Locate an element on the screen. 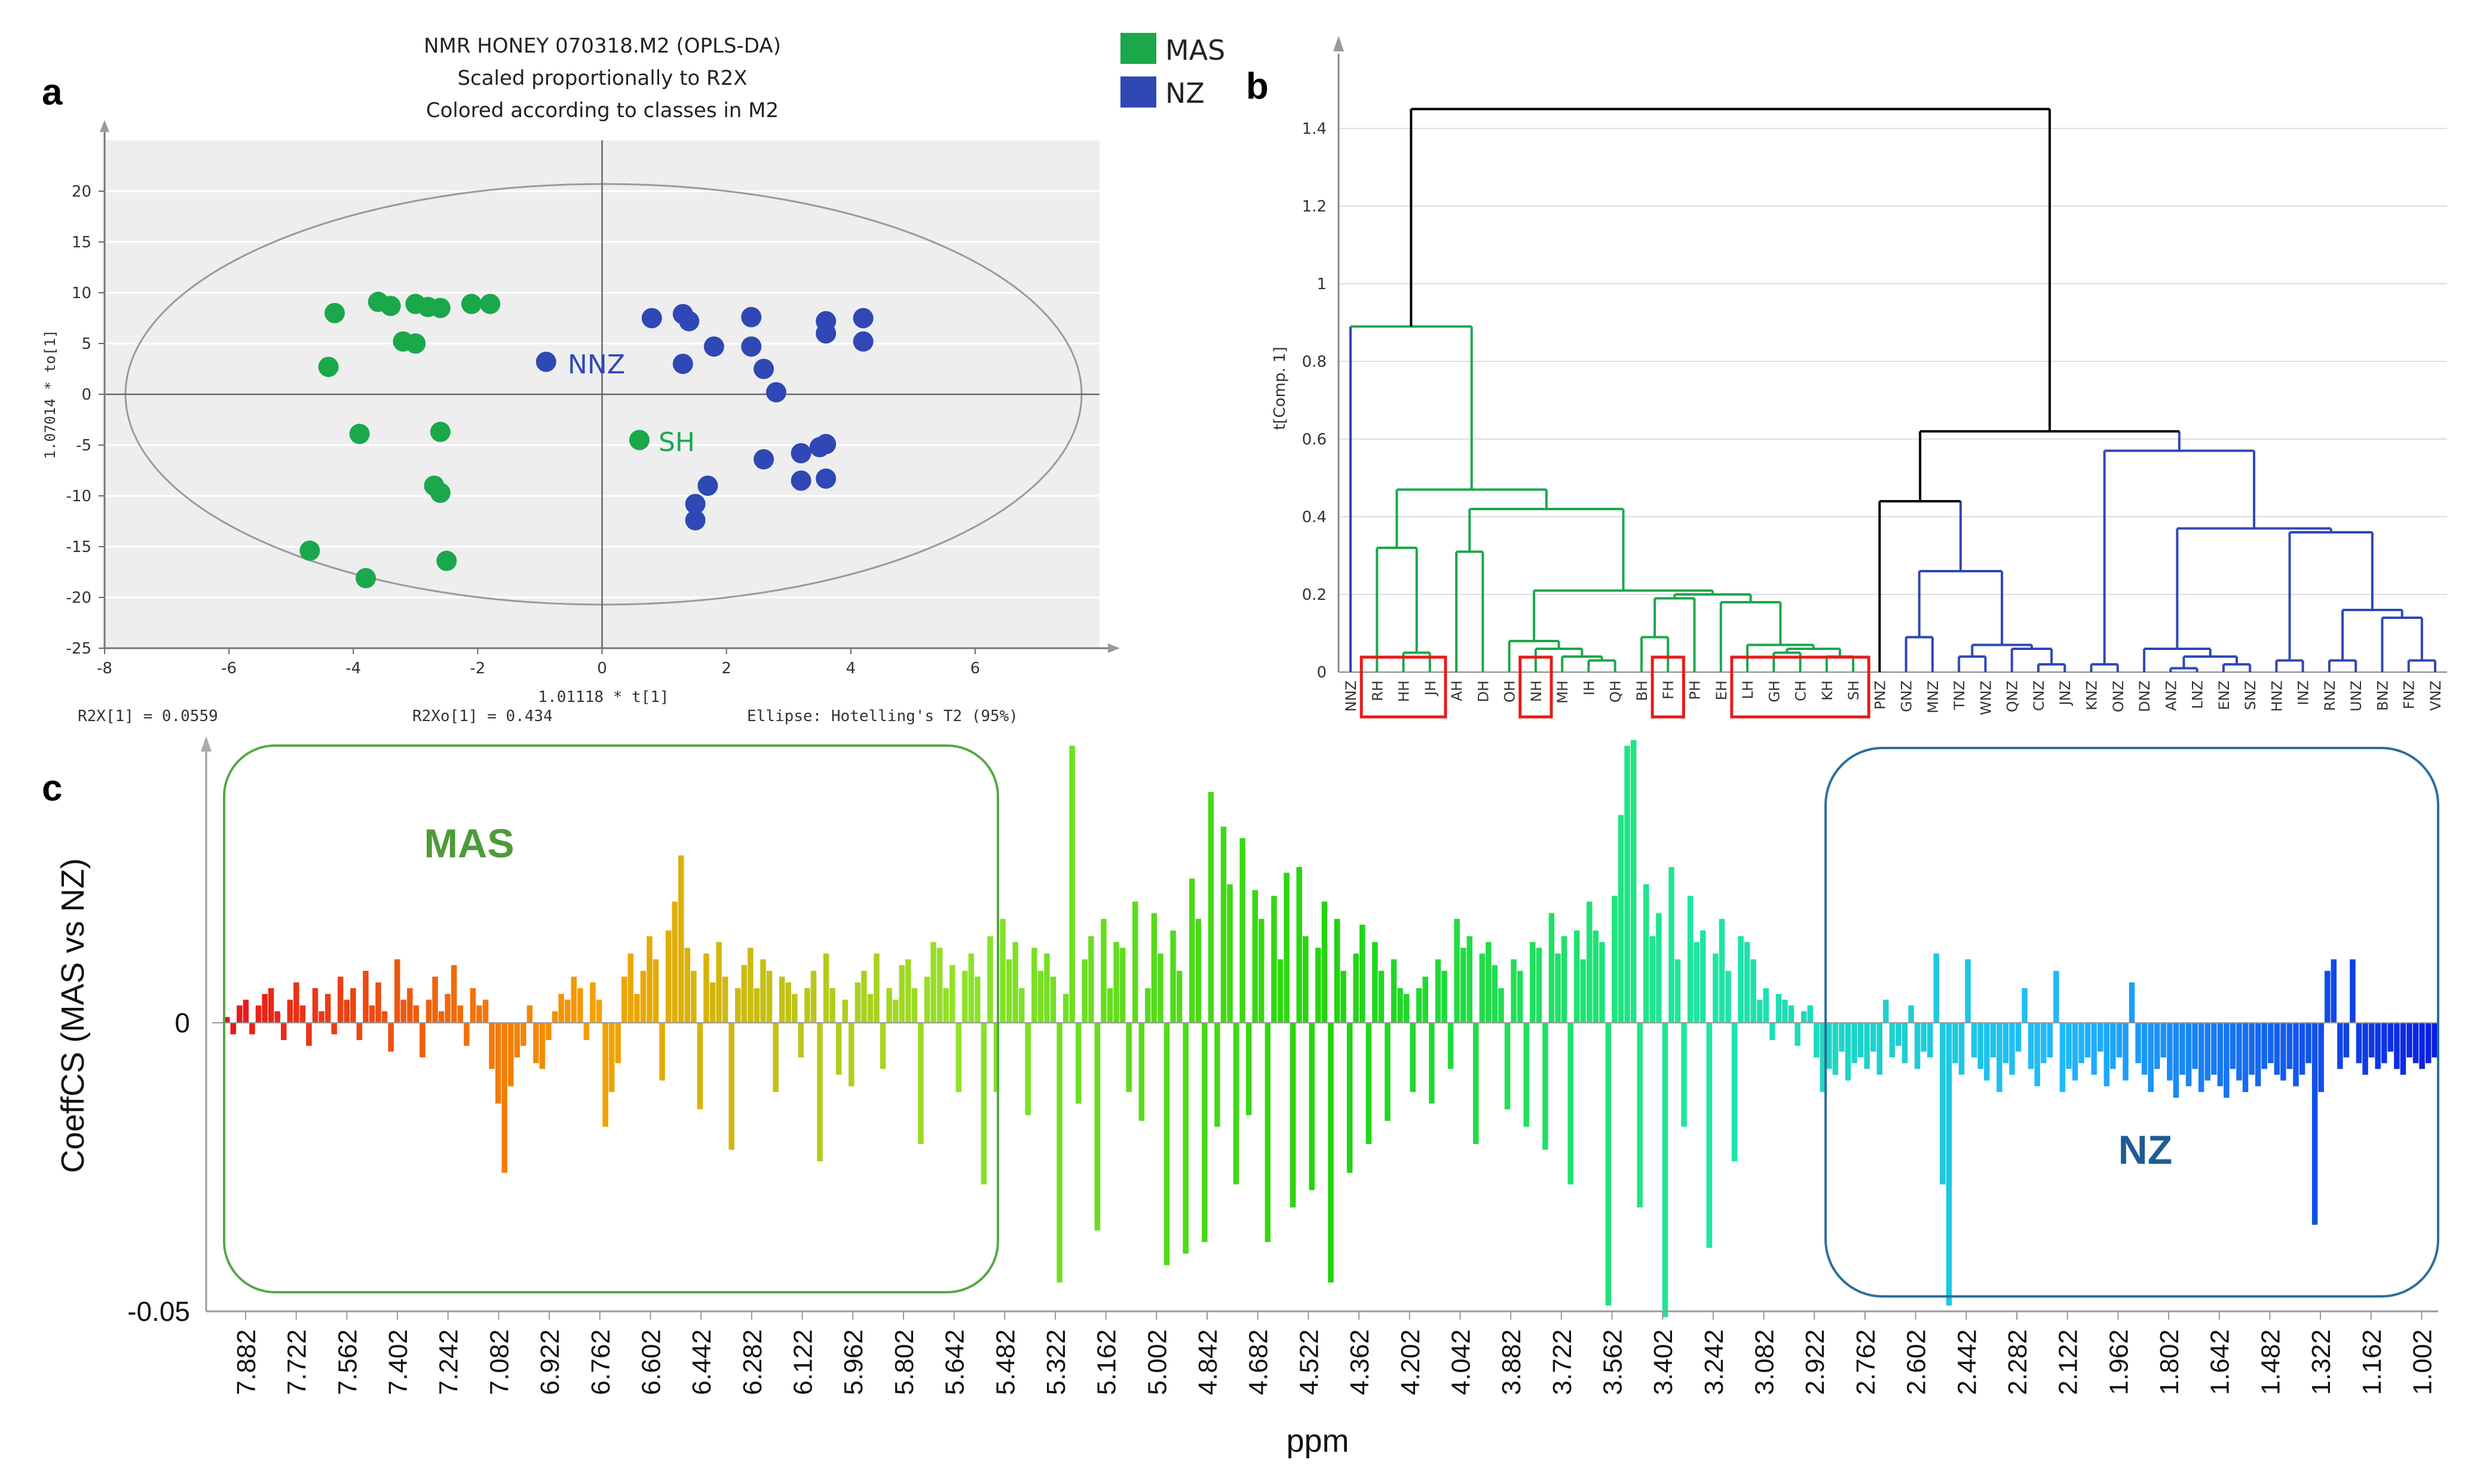  panel-a-xlabel: 1.01118 * t[1] is located at coordinates (603, 697).